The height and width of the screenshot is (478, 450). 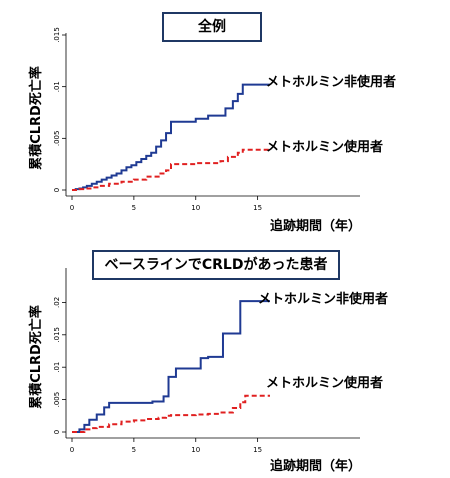 I want to click on chart-title: 全例, so click(x=212, y=27).